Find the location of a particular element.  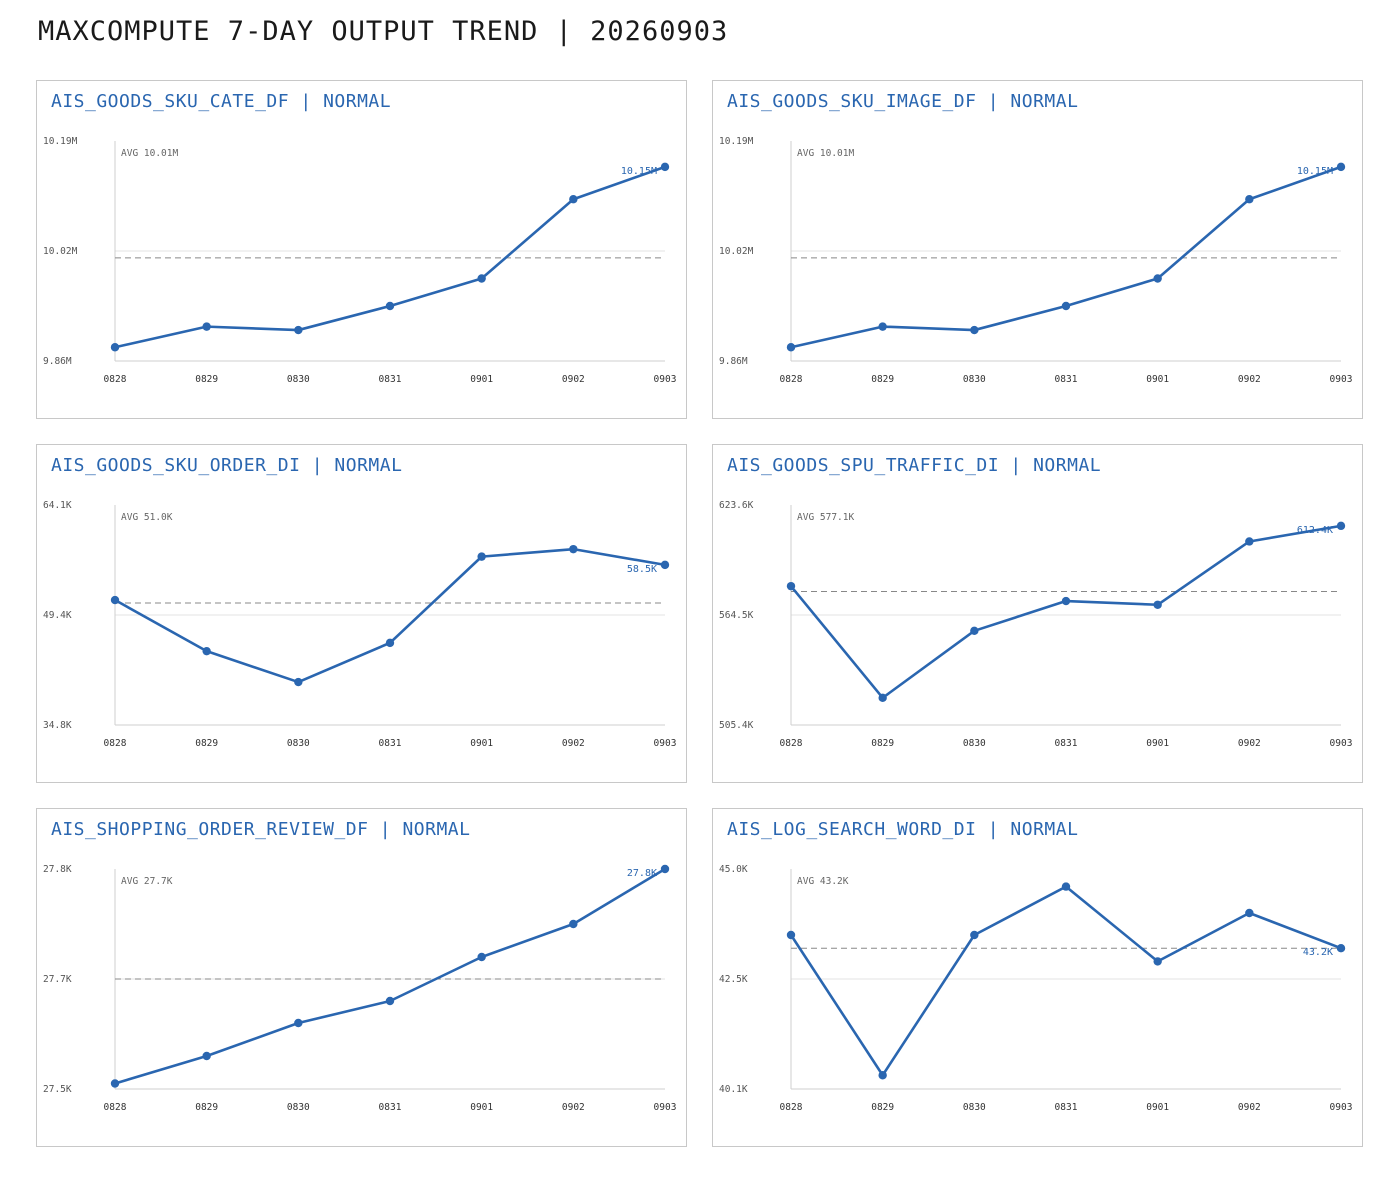

average-label: AVG 43.2K is located at coordinates (823, 881).